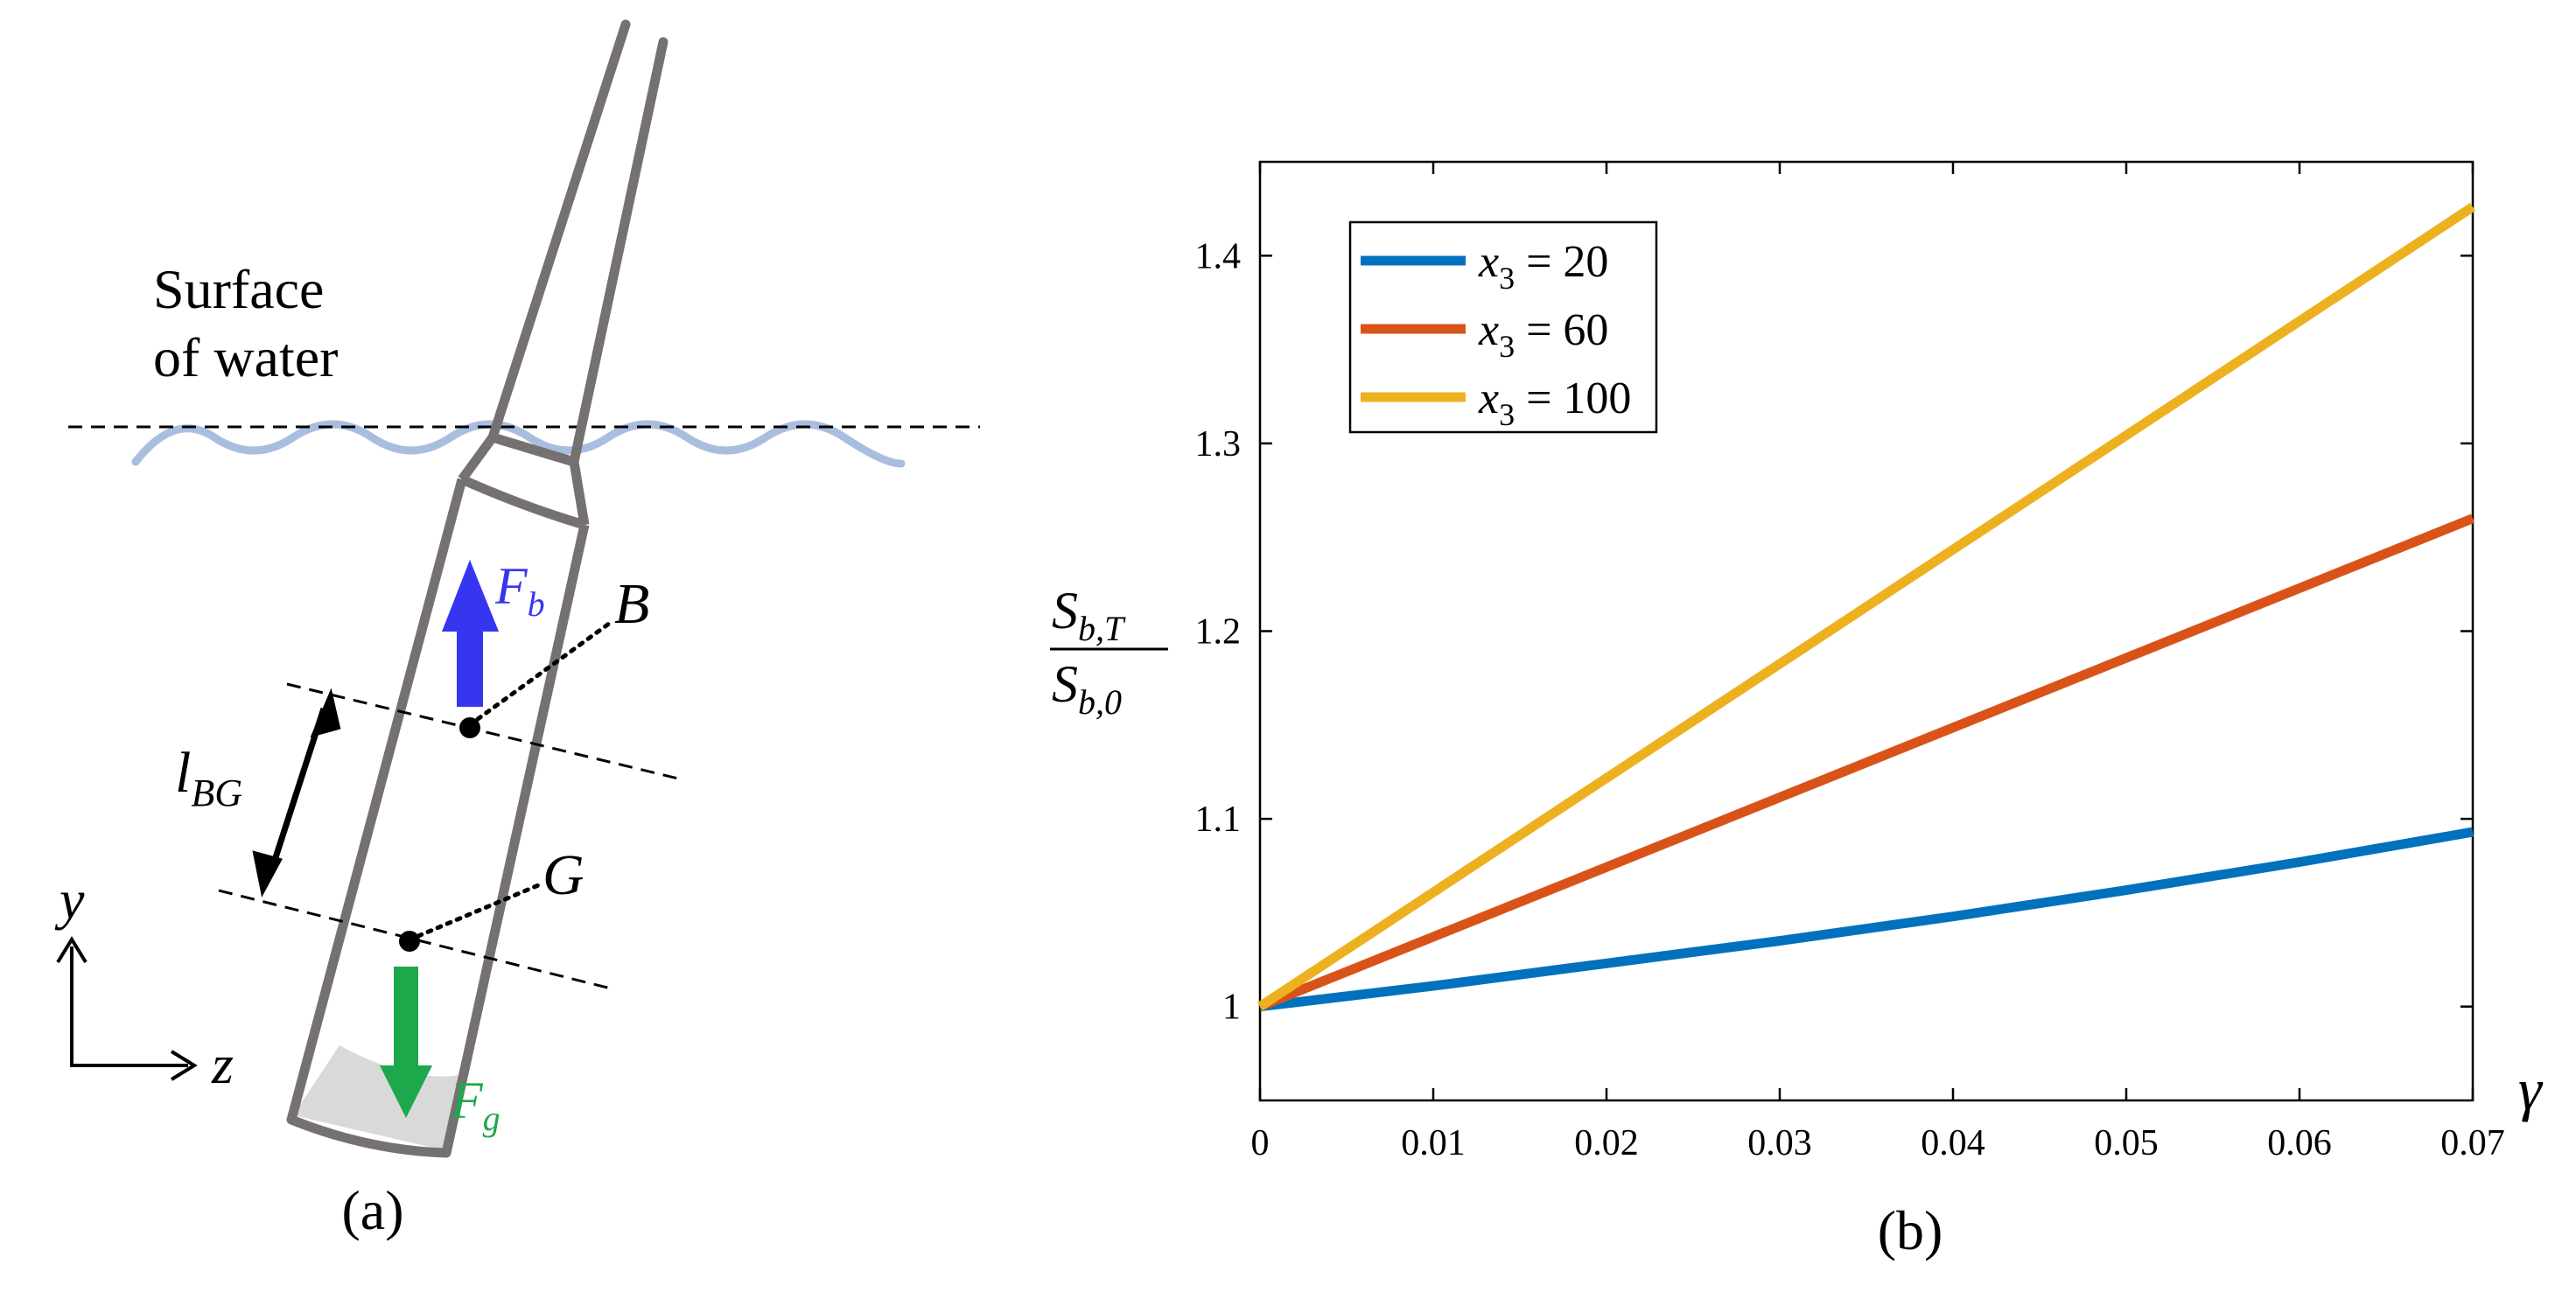 This screenshot has width=2576, height=1299. Describe the element at coordinates (545, 670) in the screenshot. I see `point-b-leader` at that location.